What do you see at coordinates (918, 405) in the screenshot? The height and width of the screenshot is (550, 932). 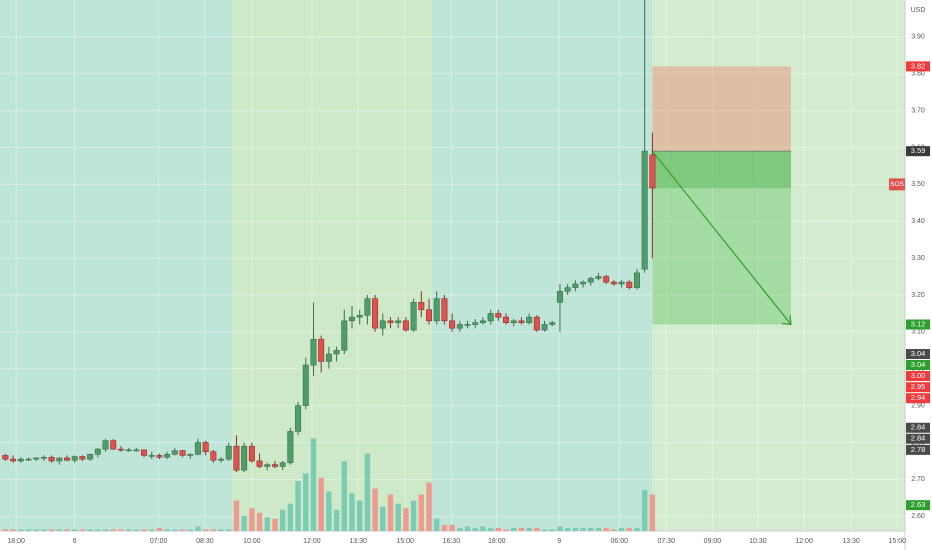 I see `y-tick-label: 2.90` at bounding box center [918, 405].